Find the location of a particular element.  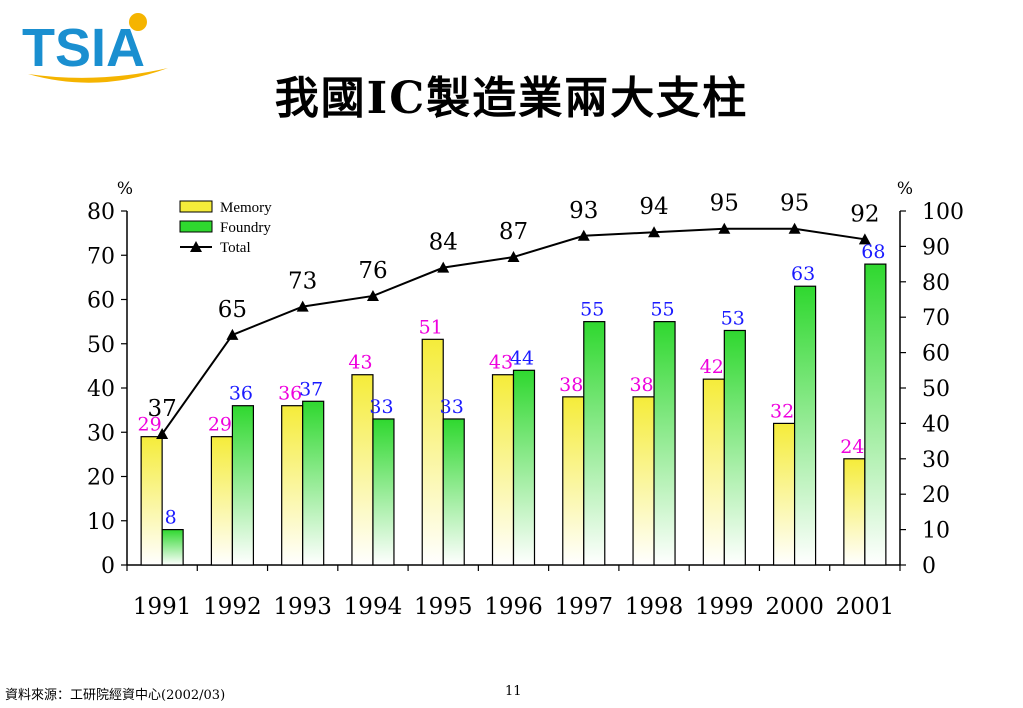

x-tick-label: 1993 is located at coordinates (302, 607).